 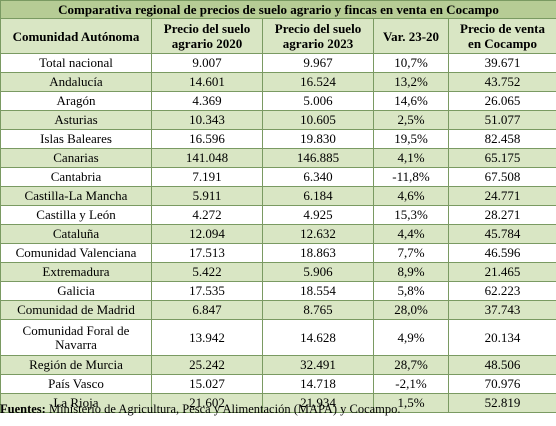 What do you see at coordinates (411, 177) in the screenshot?
I see `cell-variacion: -11,8%` at bounding box center [411, 177].